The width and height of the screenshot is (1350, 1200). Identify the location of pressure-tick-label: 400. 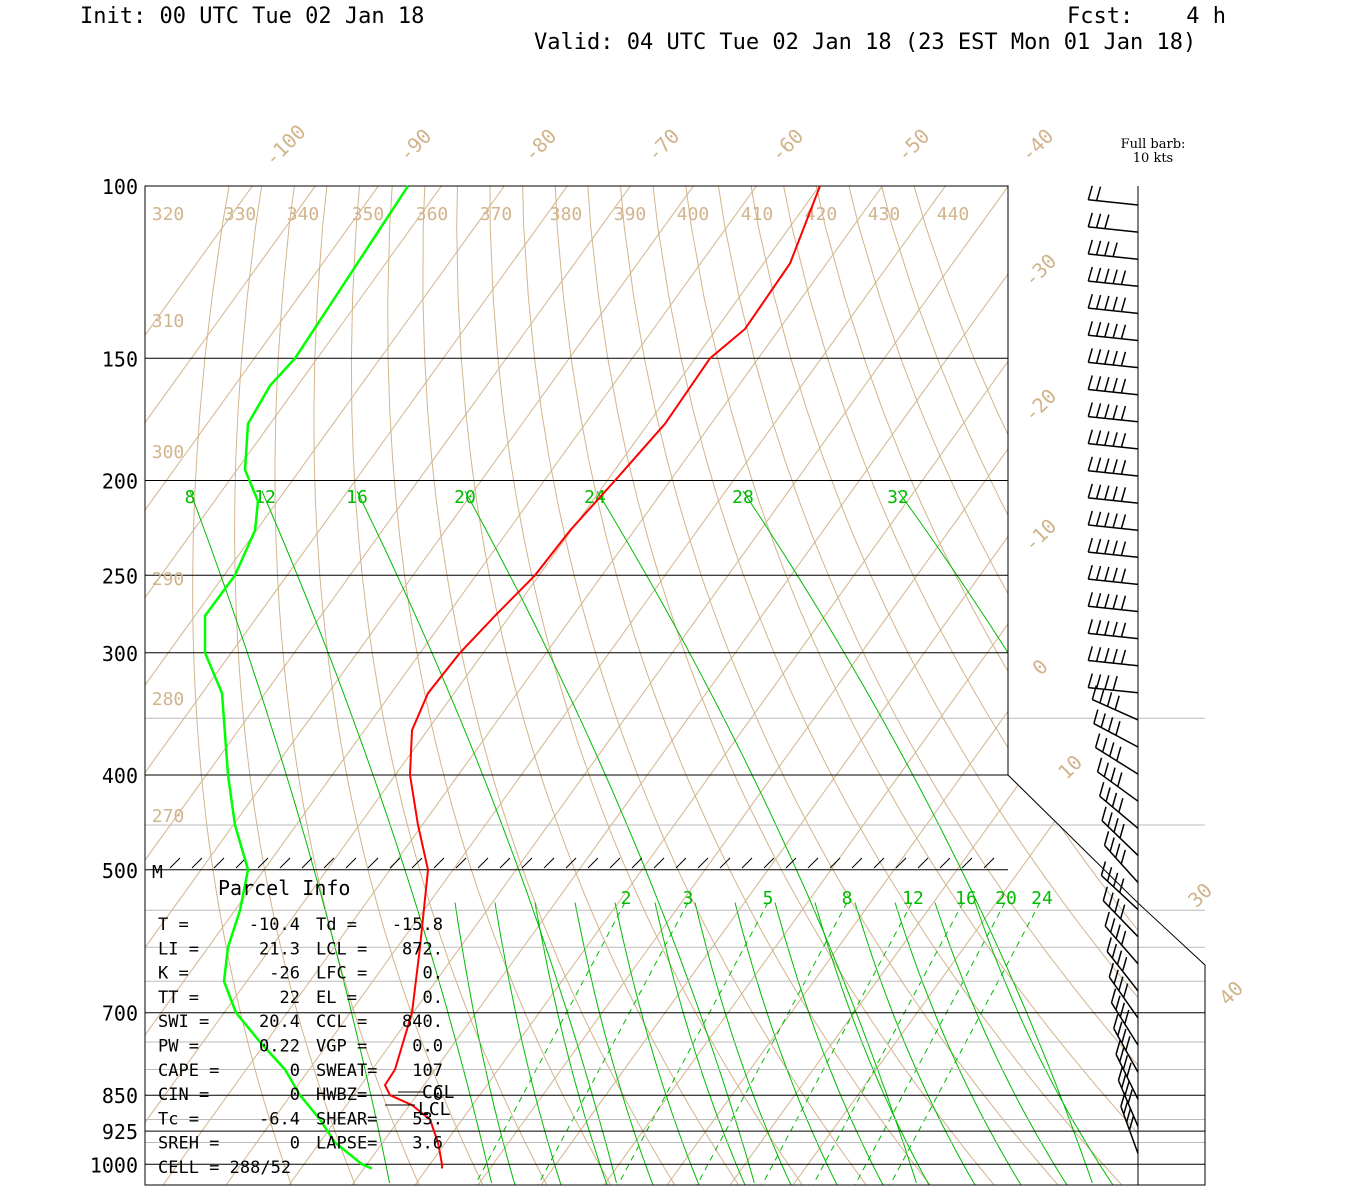
(120, 776).